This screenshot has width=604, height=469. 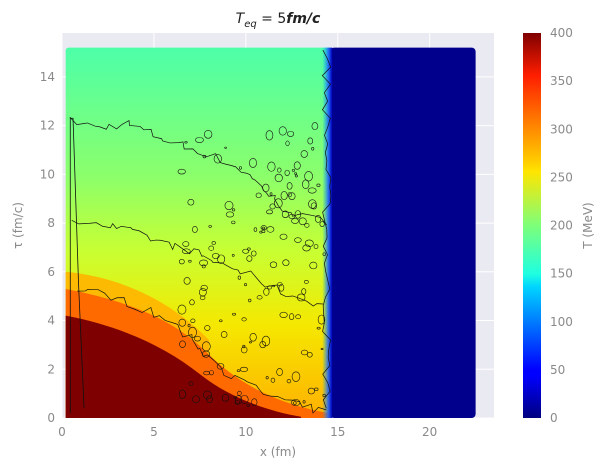 What do you see at coordinates (337, 432) in the screenshot?
I see `x-tick-label: 15` at bounding box center [337, 432].